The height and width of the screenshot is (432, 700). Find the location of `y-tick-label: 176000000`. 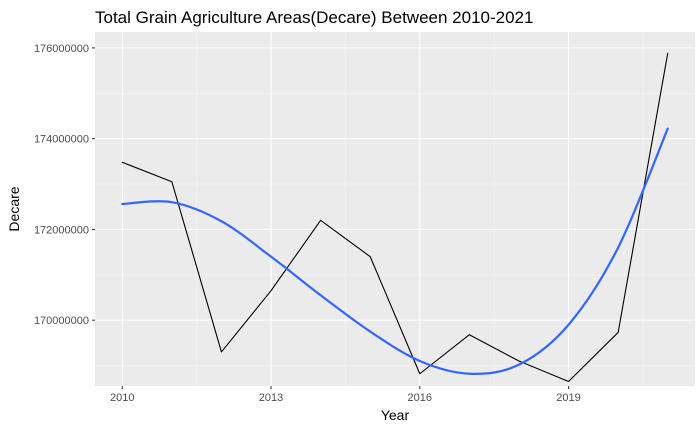

y-tick-label: 176000000 is located at coordinates (61, 49).